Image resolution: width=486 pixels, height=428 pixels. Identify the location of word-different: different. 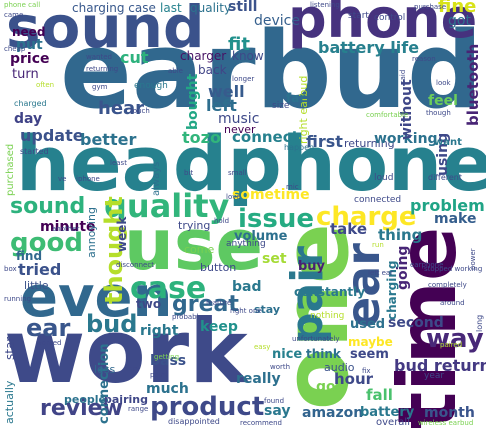
(445, 177).